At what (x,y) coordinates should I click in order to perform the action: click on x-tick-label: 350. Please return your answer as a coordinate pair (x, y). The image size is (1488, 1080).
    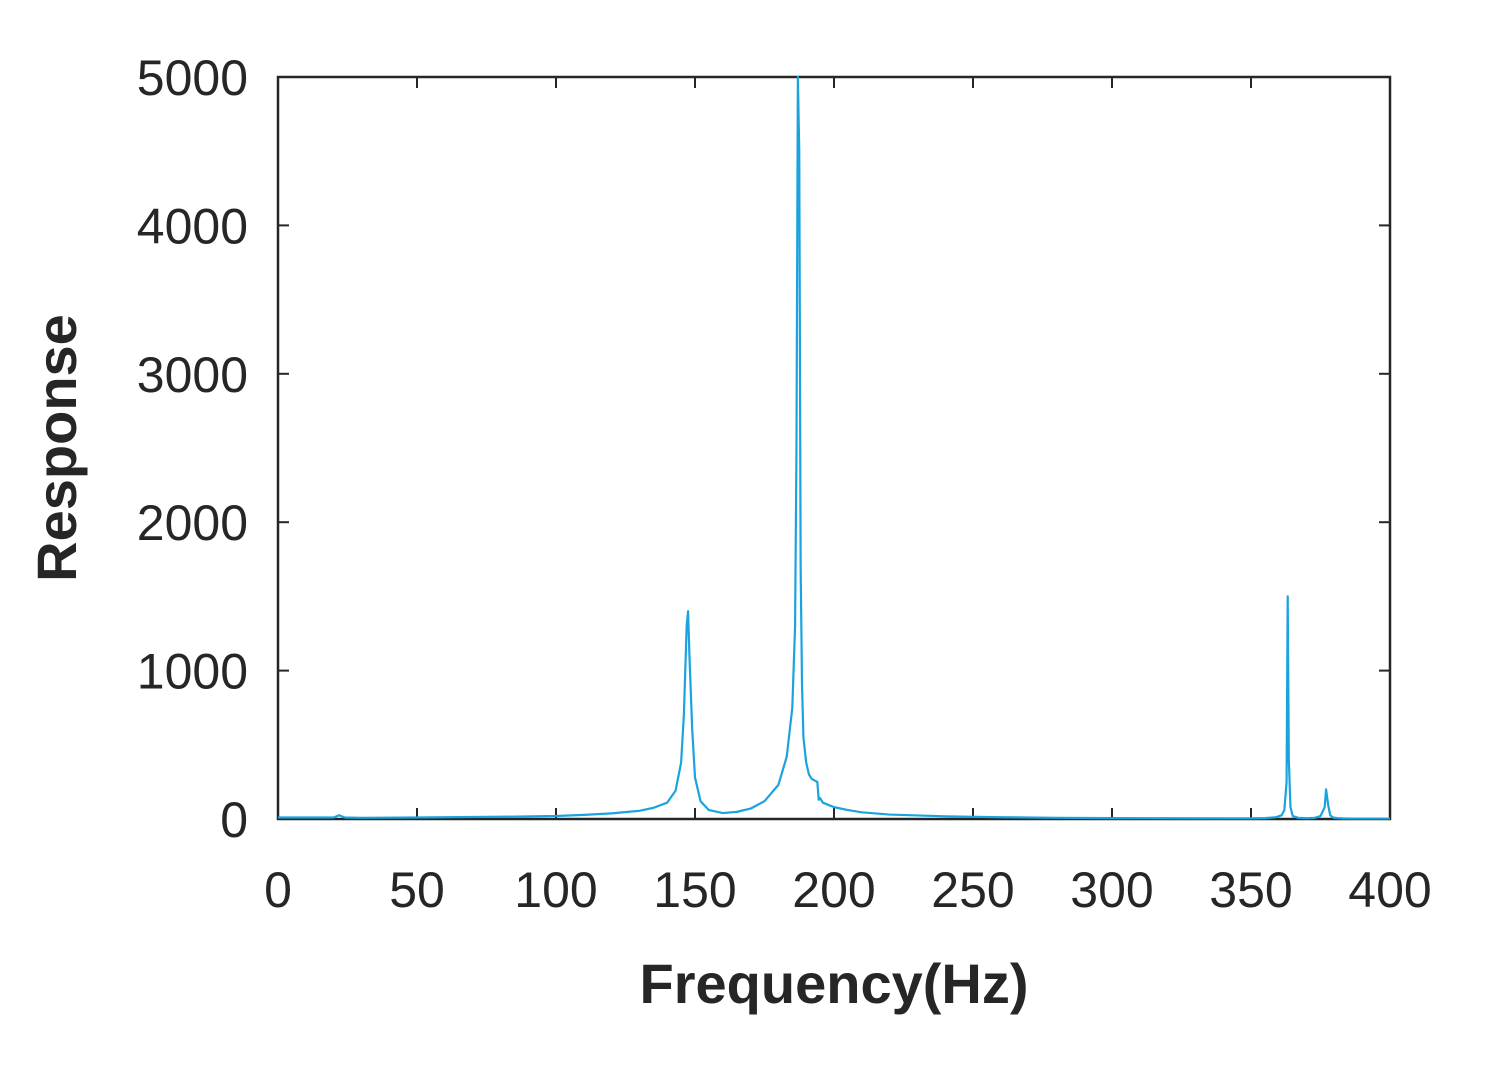
    Looking at the image, I should click on (1250, 890).